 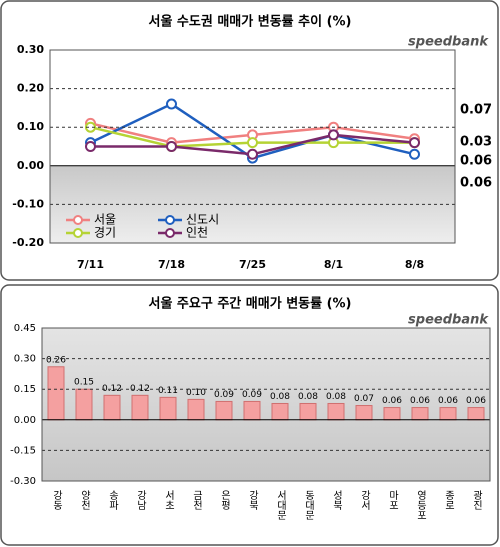 What do you see at coordinates (141, 500) in the screenshot?
I see `x-tick-label: 강남` at bounding box center [141, 500].